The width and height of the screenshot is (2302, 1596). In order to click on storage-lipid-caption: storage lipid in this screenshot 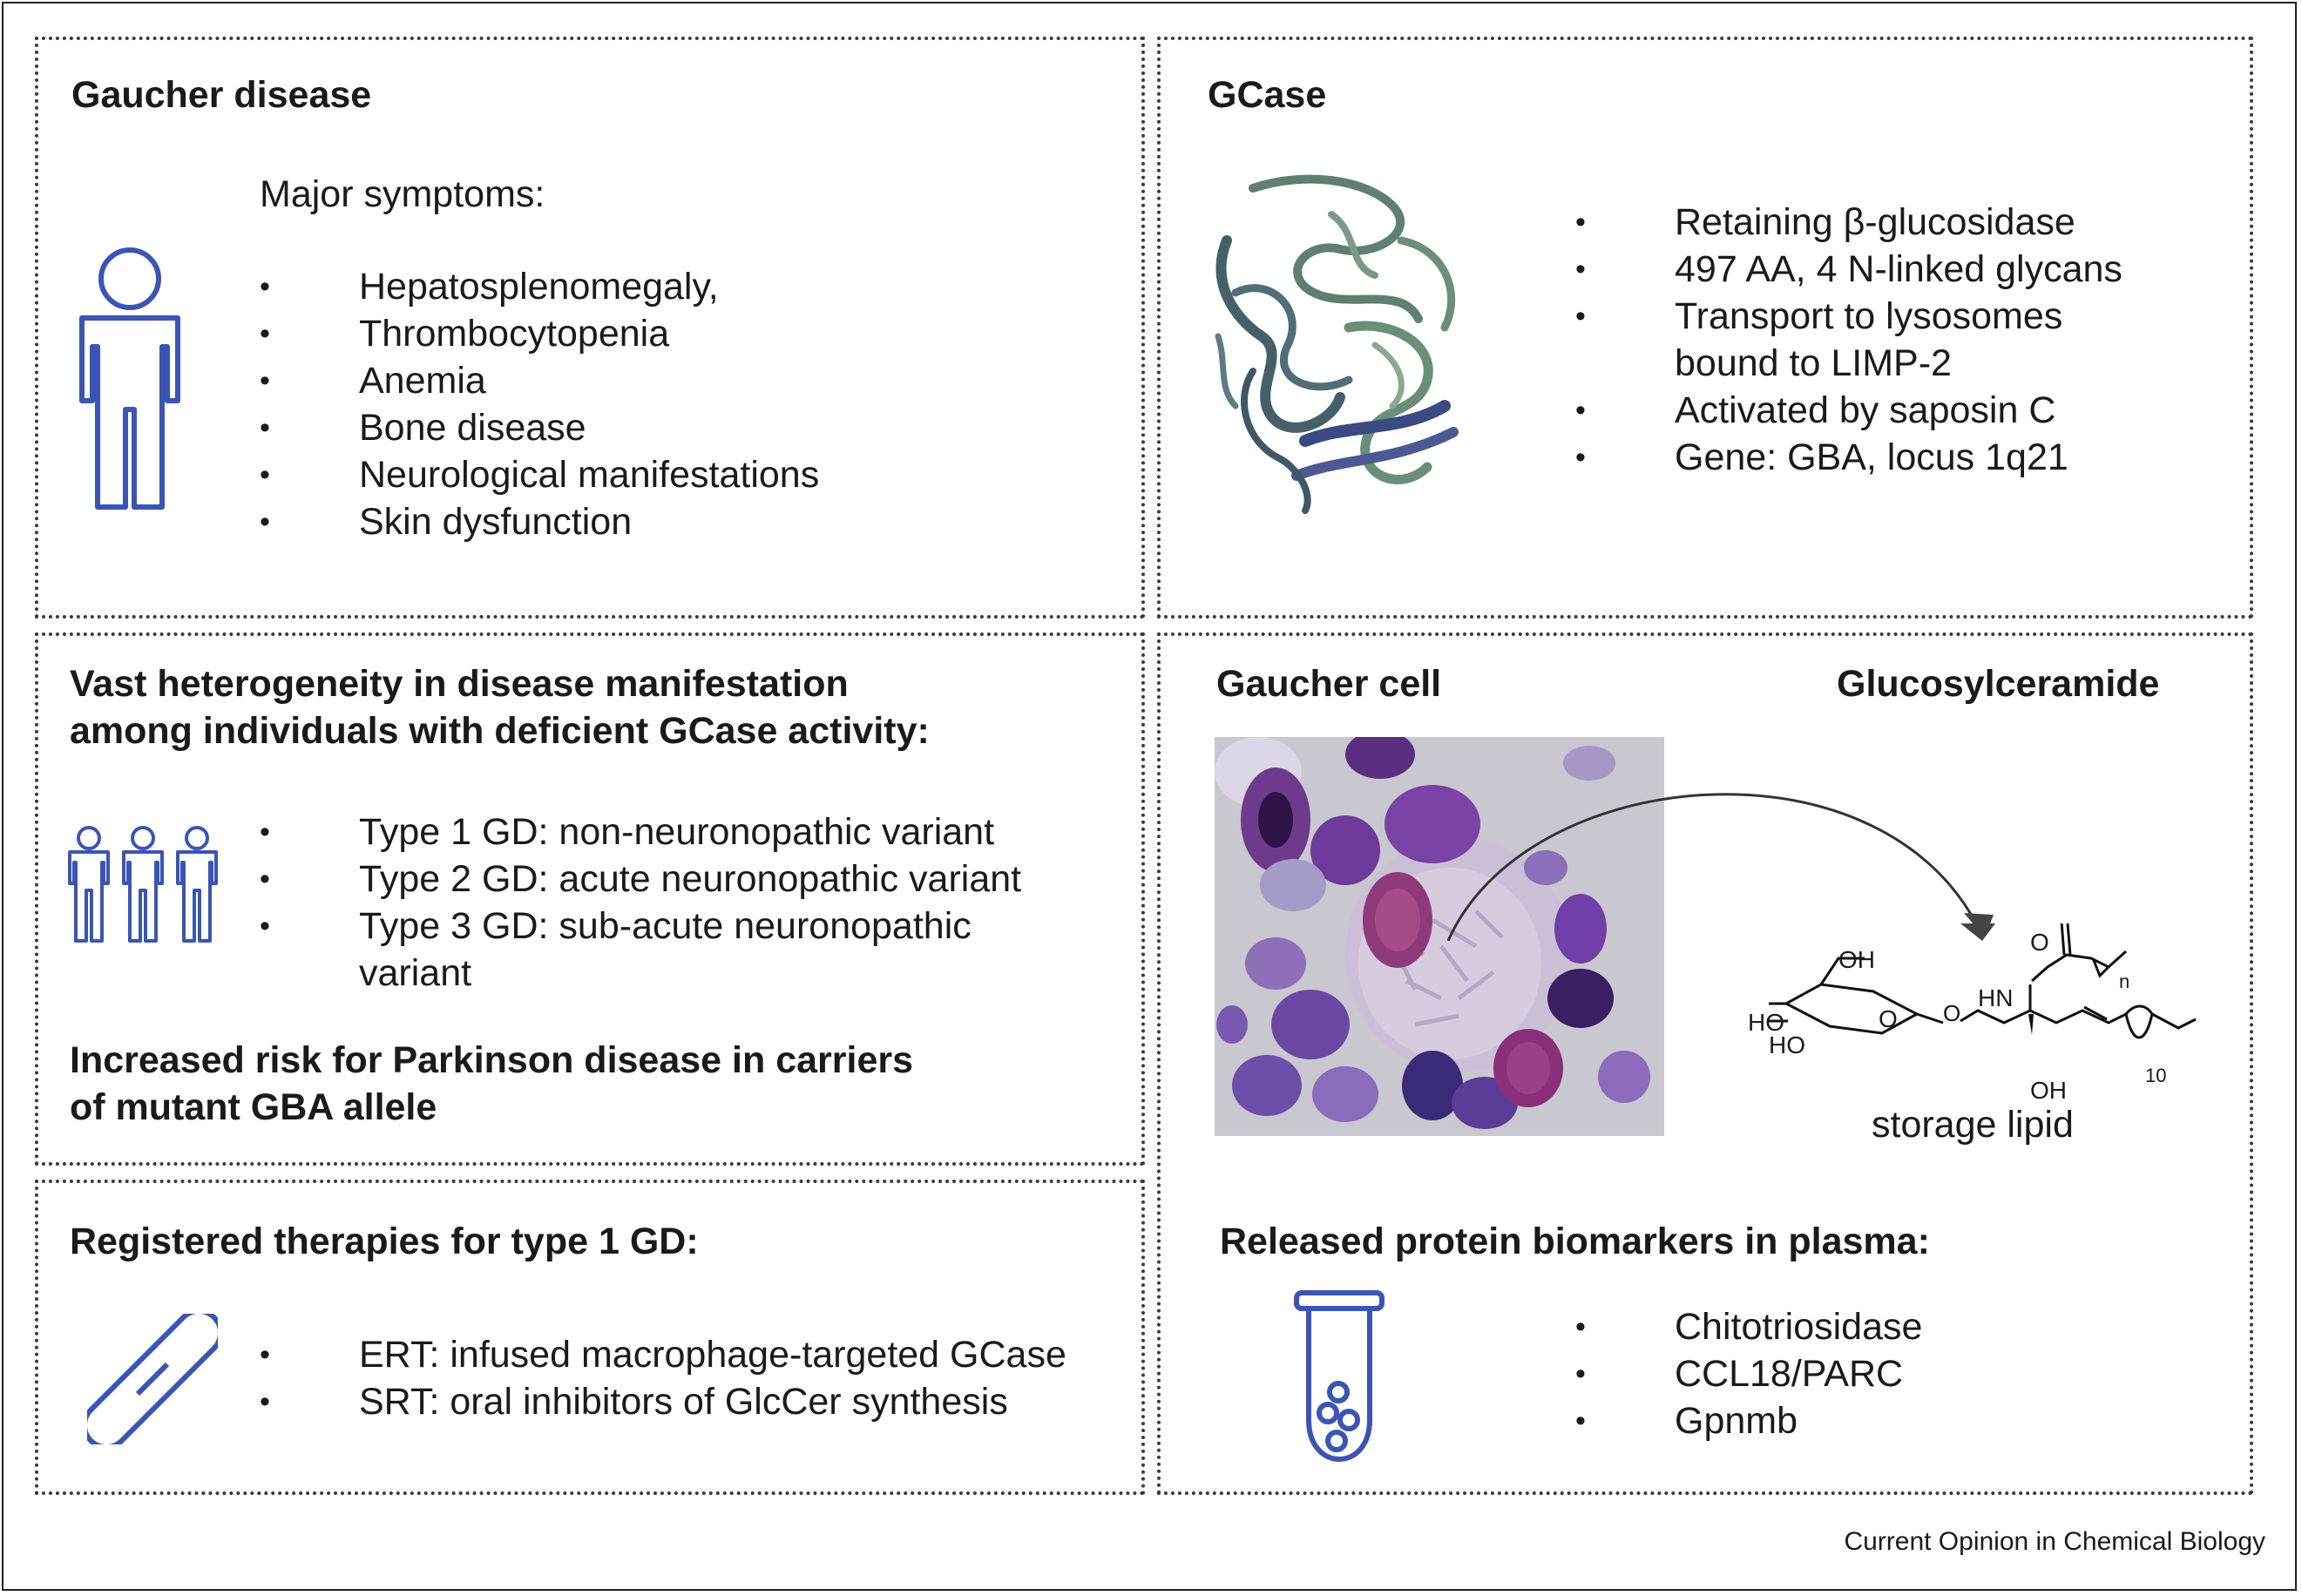, I will do `click(1973, 1125)`.